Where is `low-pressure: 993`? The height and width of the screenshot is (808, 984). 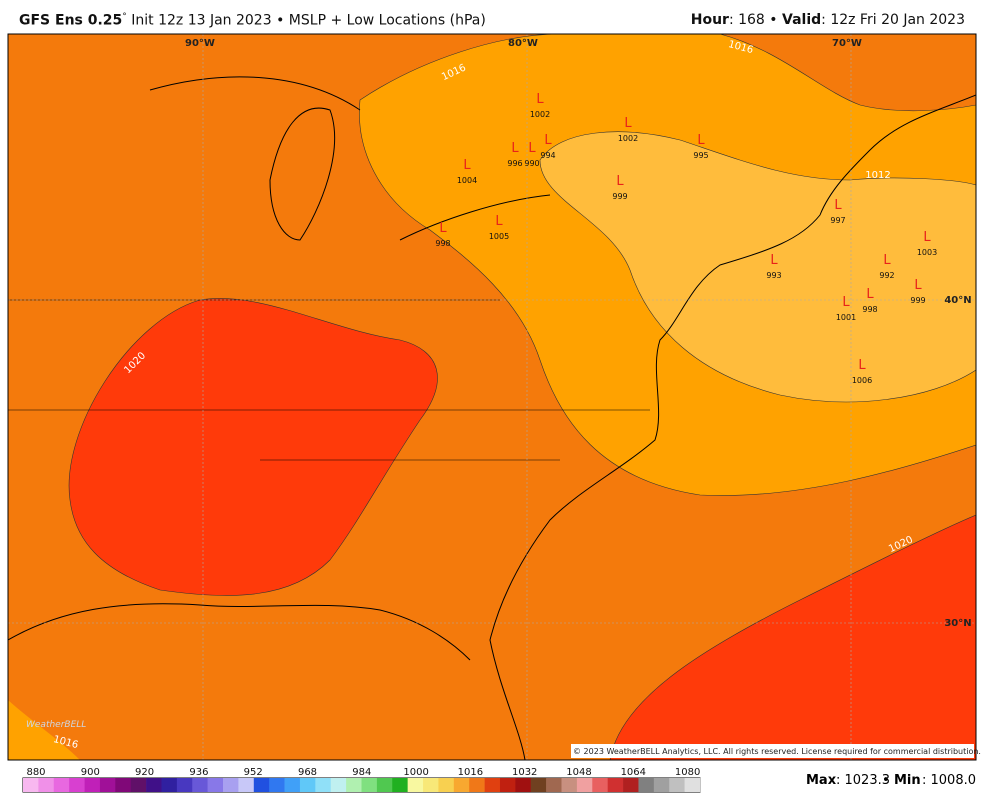
low-pressure: 993 is located at coordinates (773, 275).